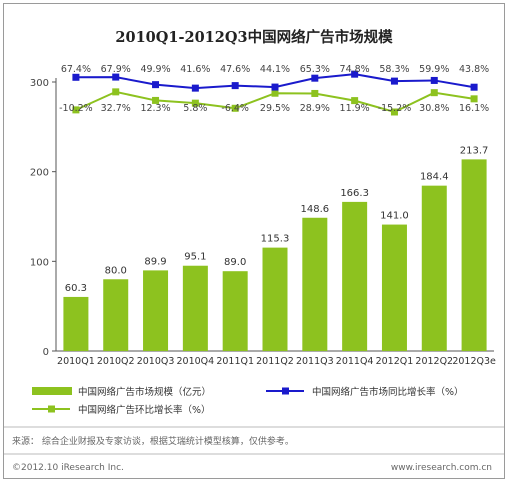 This screenshot has width=508, height=481. What do you see at coordinates (195, 69) in the screenshot?
I see `yoy-value-label: 41.6%` at bounding box center [195, 69].